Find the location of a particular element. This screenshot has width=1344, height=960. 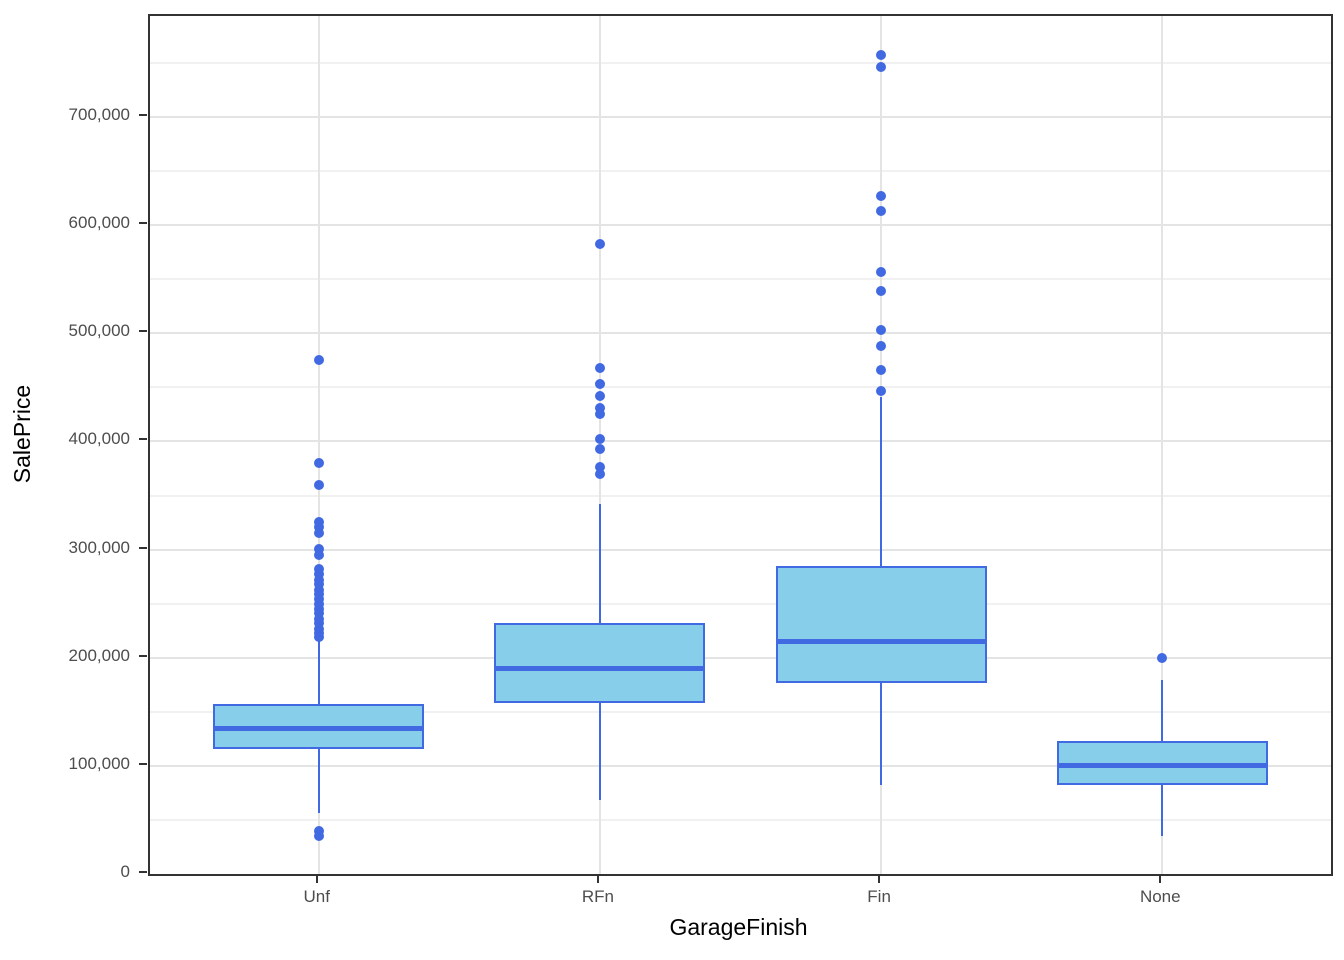

y-tick-label: 500,000 is located at coordinates (99, 331).